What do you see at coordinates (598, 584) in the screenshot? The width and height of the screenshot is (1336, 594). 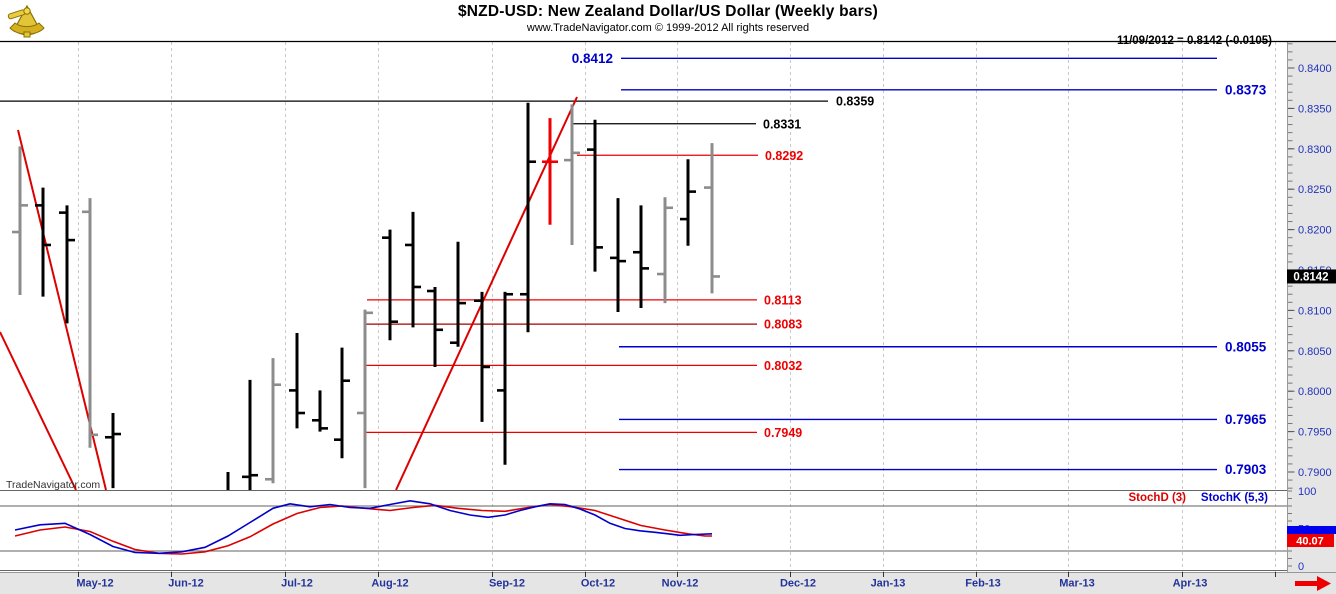 I see `month-label: Oct-12` at bounding box center [598, 584].